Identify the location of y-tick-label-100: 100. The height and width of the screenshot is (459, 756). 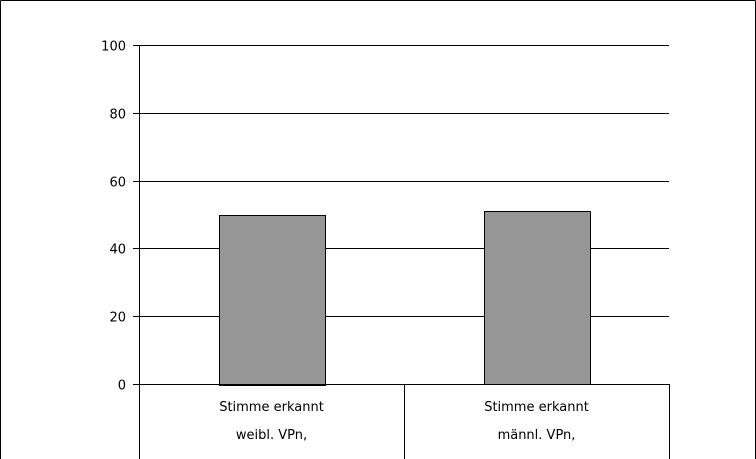
(113, 47).